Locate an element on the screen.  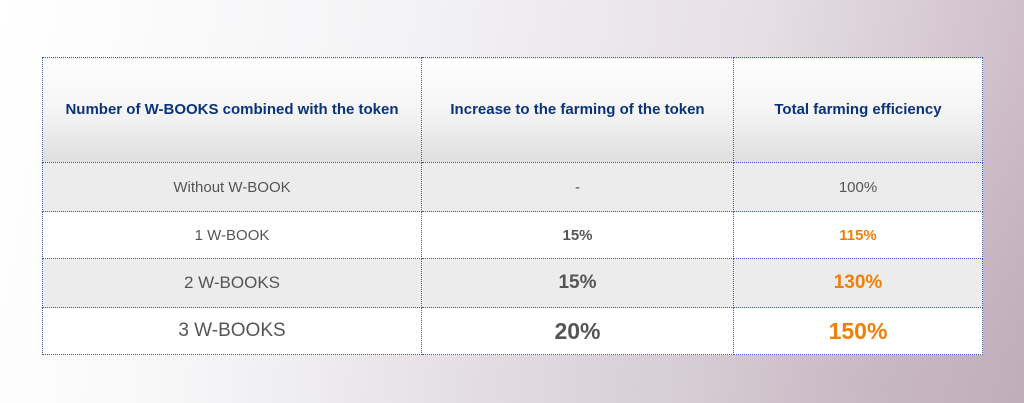
total-efficiency-cell: 100% is located at coordinates (858, 187).